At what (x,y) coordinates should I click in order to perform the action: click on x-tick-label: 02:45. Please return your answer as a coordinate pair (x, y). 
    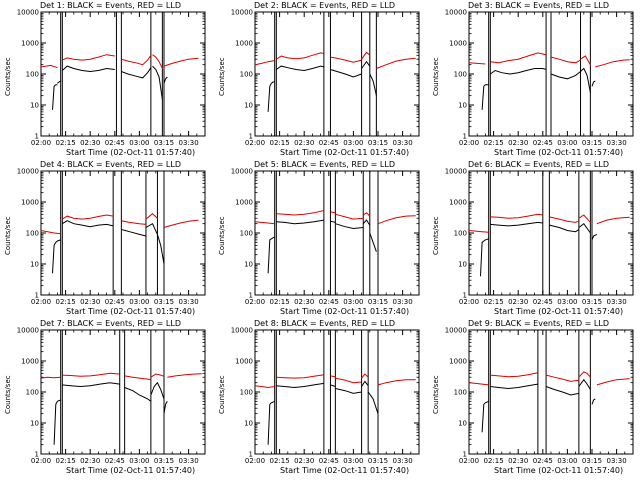
    Looking at the image, I should click on (329, 143).